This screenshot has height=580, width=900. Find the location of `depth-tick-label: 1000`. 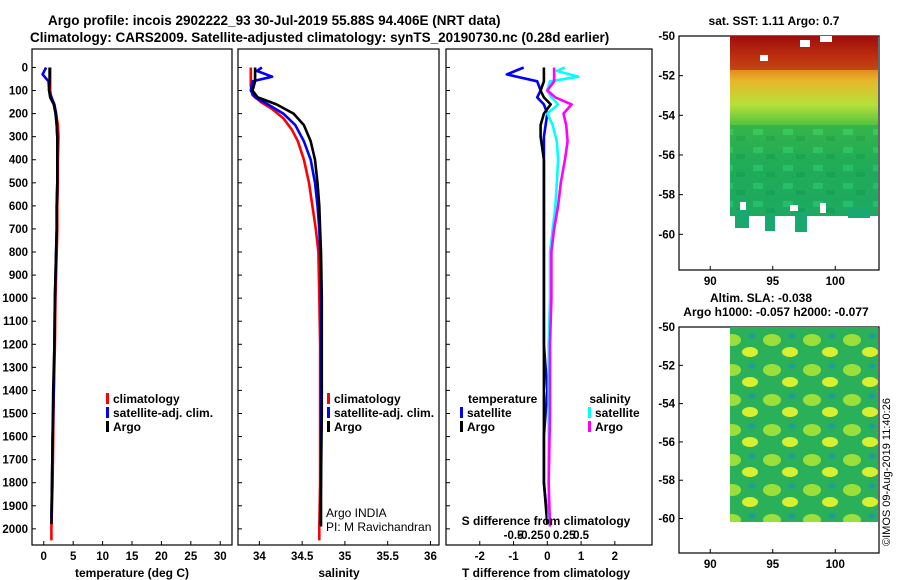

depth-tick-label: 1000 is located at coordinates (15, 299).